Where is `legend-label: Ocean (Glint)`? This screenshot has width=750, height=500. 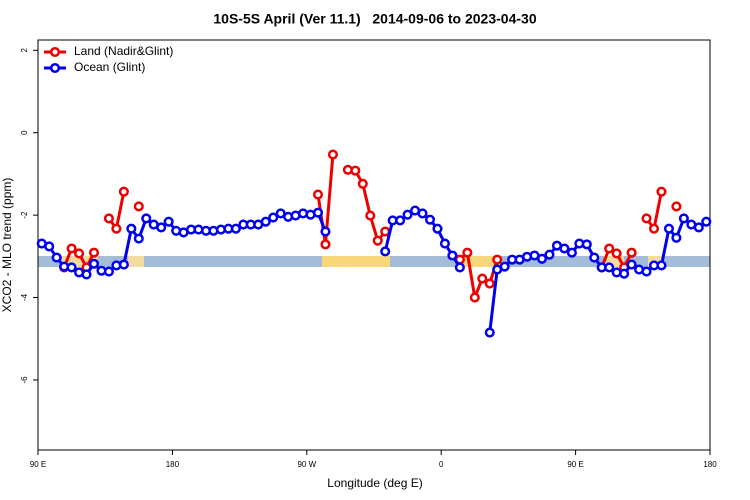
legend-label: Ocean (Glint) is located at coordinates (109, 67).